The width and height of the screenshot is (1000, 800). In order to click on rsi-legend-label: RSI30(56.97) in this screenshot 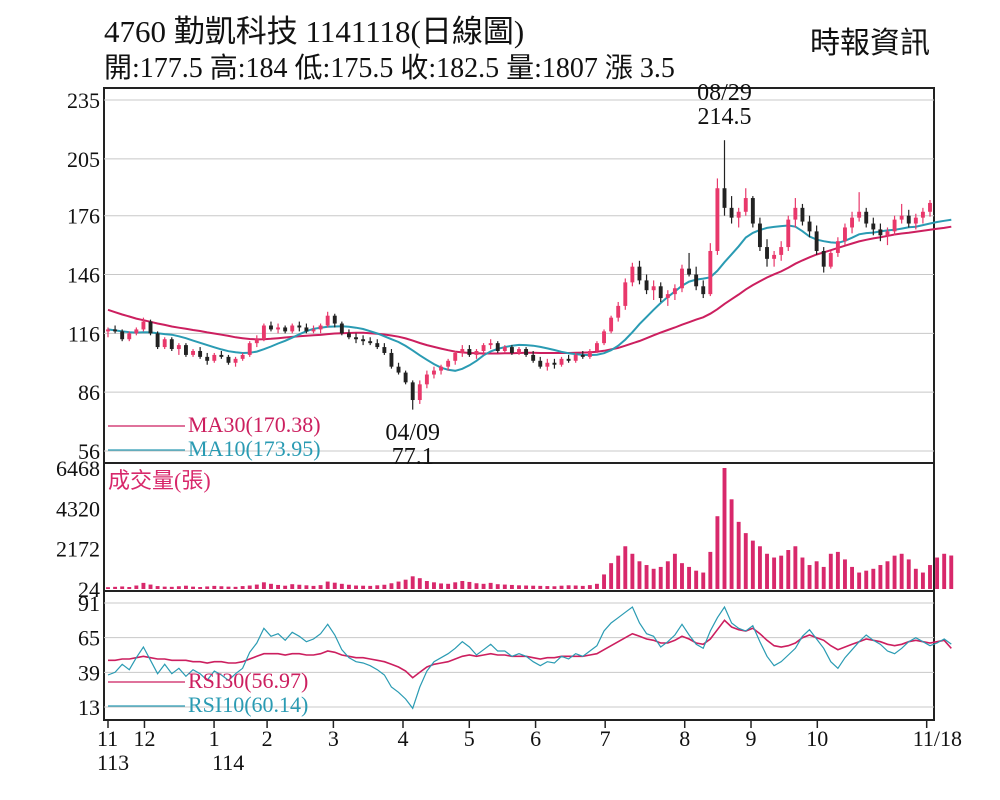, I will do `click(248, 680)`.